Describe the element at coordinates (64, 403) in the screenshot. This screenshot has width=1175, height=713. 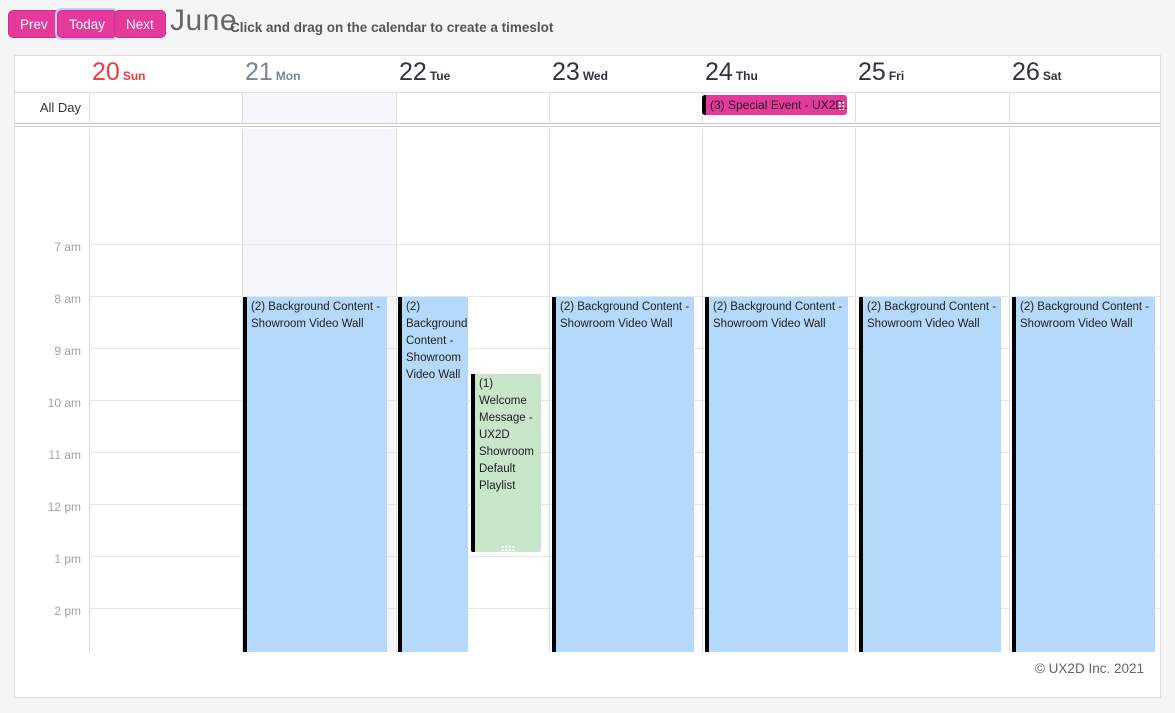
I see `time-label: 10 am` at that location.